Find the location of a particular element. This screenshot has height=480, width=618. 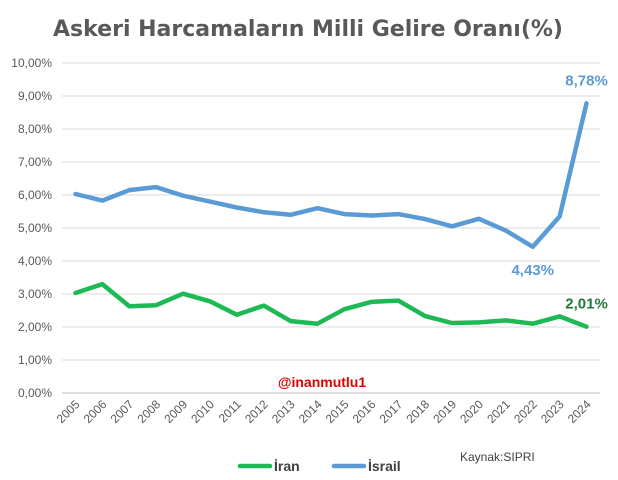

x-tick-label: 2013 is located at coordinates (283, 411).